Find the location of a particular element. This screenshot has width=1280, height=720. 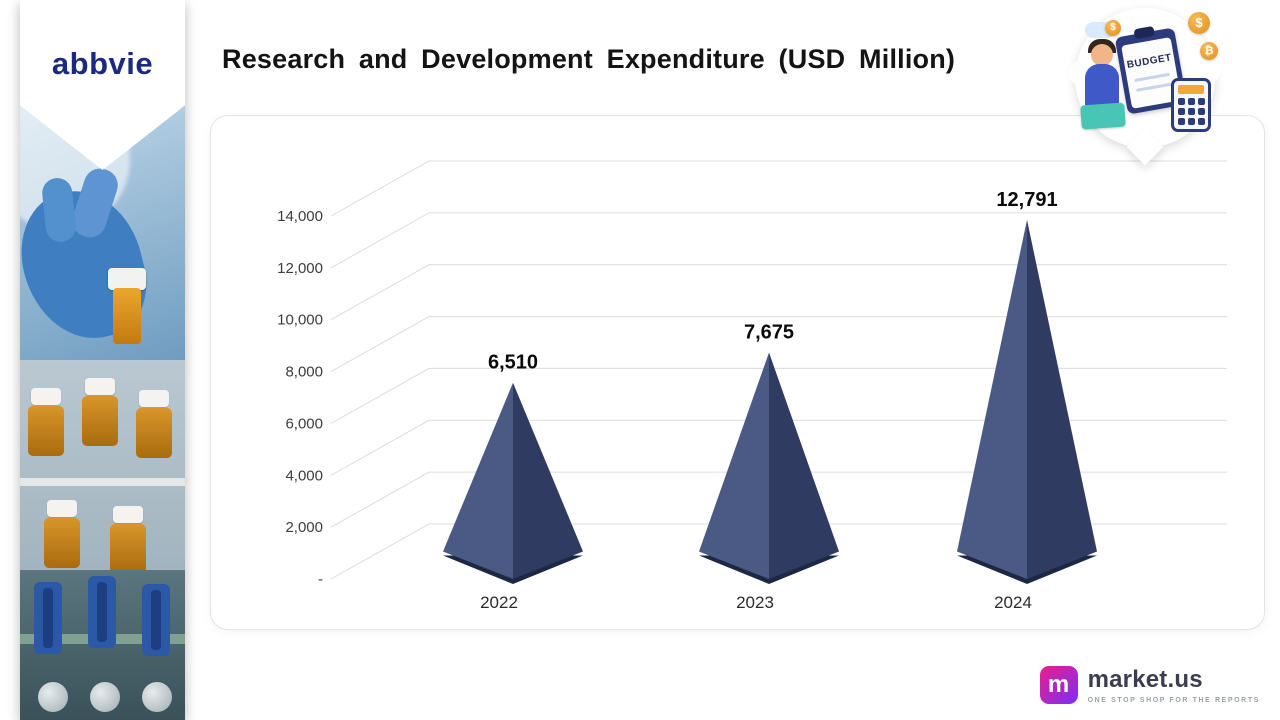

vial-illustration is located at coordinates (127, 279).